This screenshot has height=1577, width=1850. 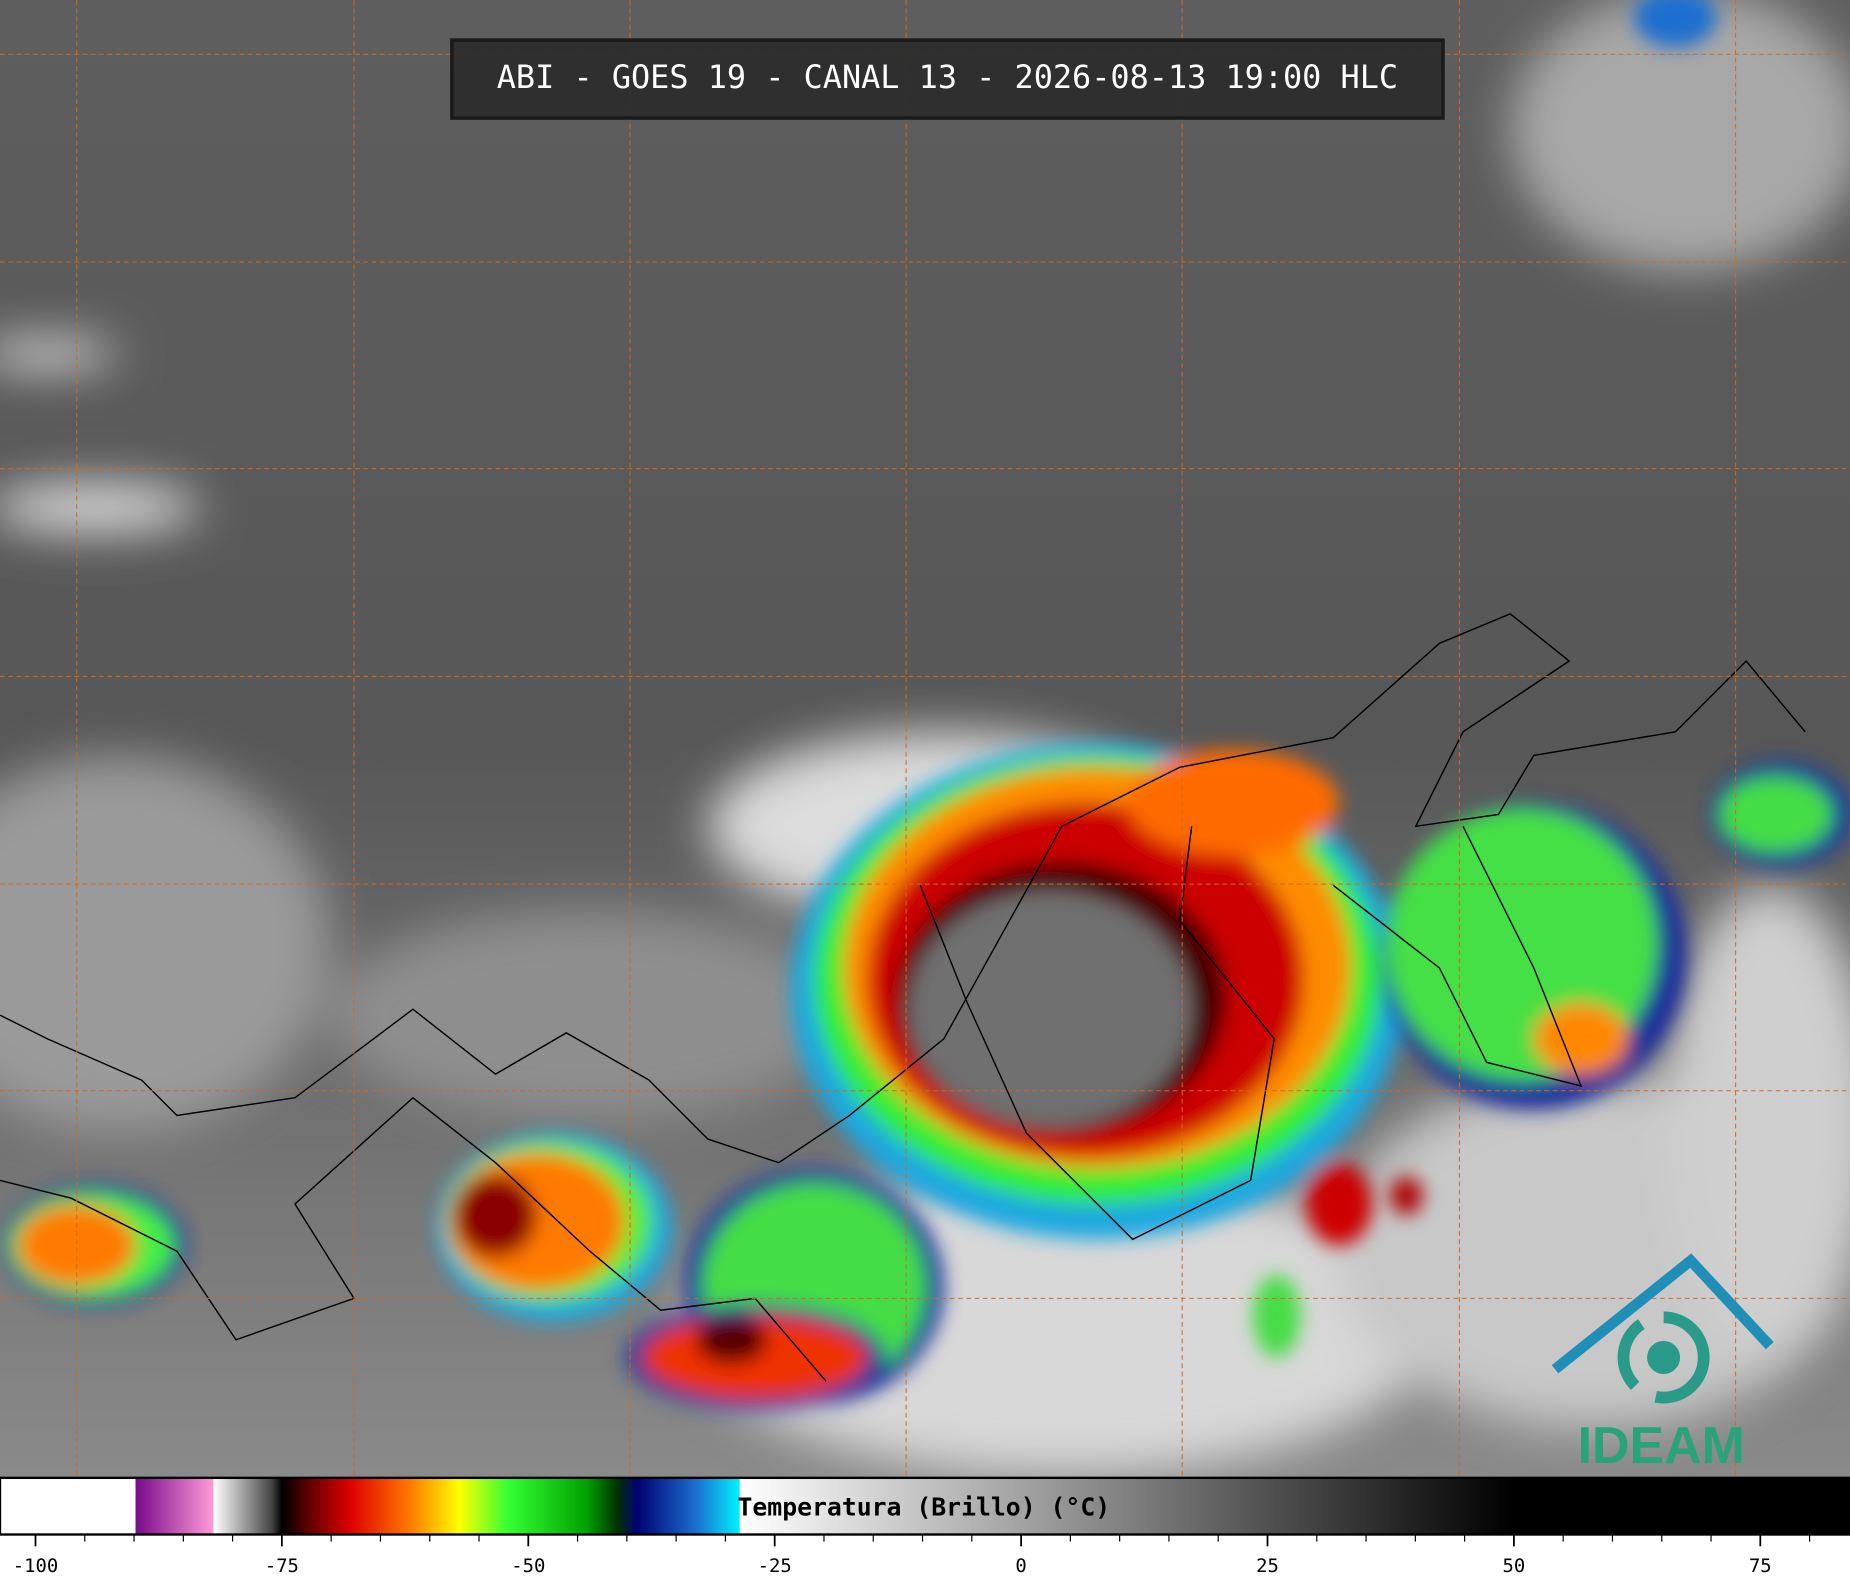 I want to click on title-box, so click(x=947, y=79).